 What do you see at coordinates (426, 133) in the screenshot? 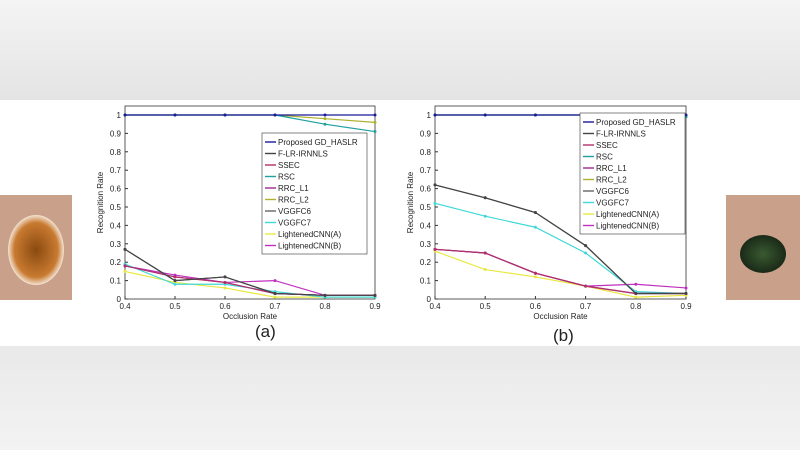
I see `y-tick-label: 0.9` at bounding box center [426, 133].